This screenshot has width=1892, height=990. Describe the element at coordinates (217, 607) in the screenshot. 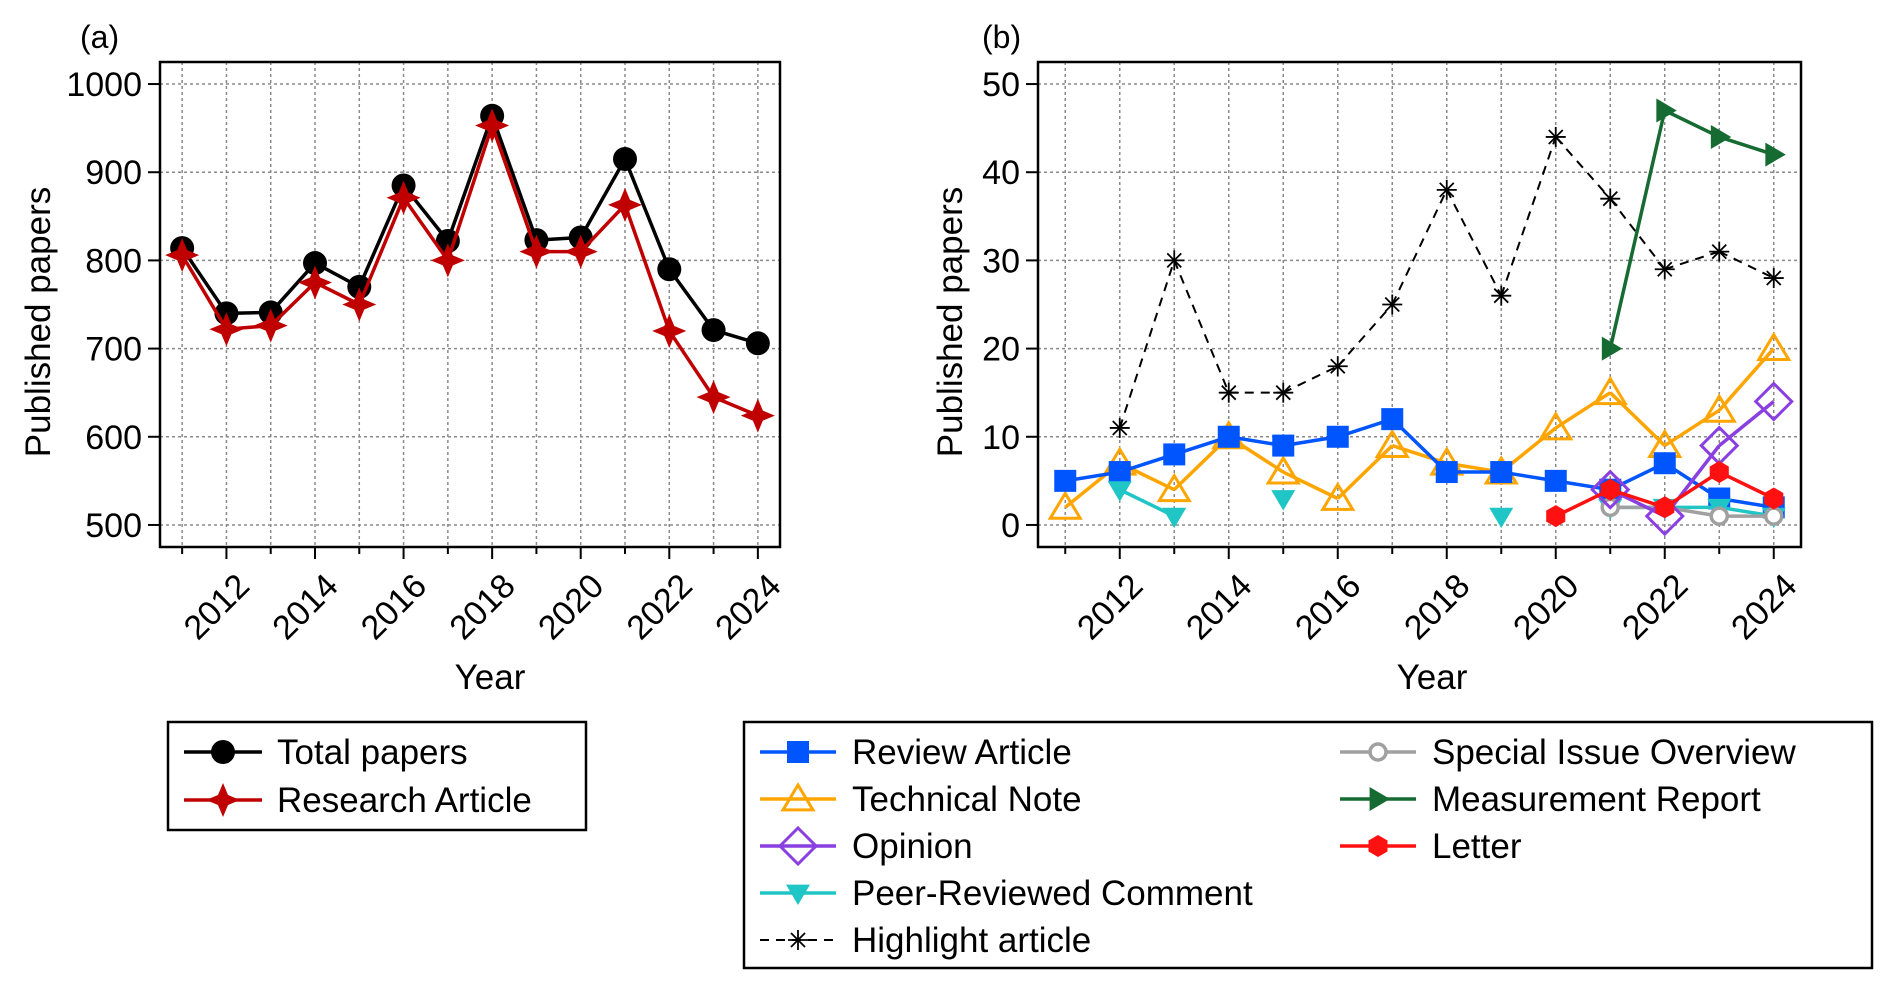

I see `panel-a-x-tick-label: 2012` at that location.